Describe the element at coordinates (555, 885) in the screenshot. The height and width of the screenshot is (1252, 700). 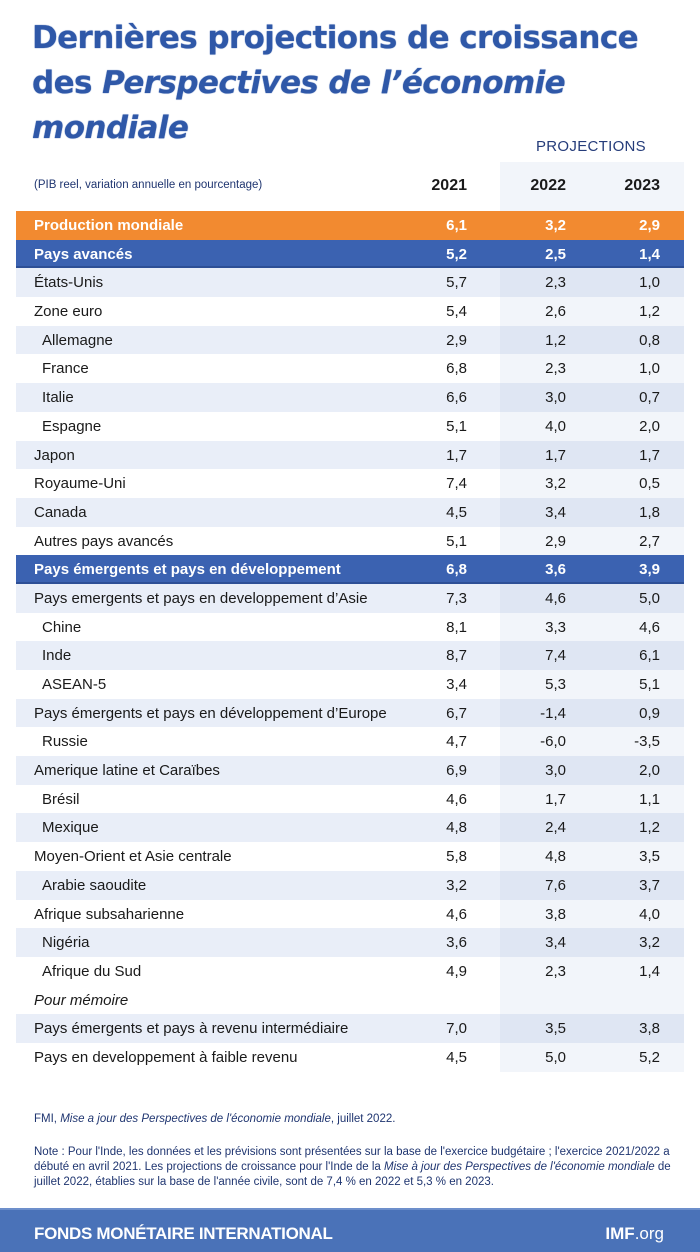
I see `value-2022: 7,6` at that location.